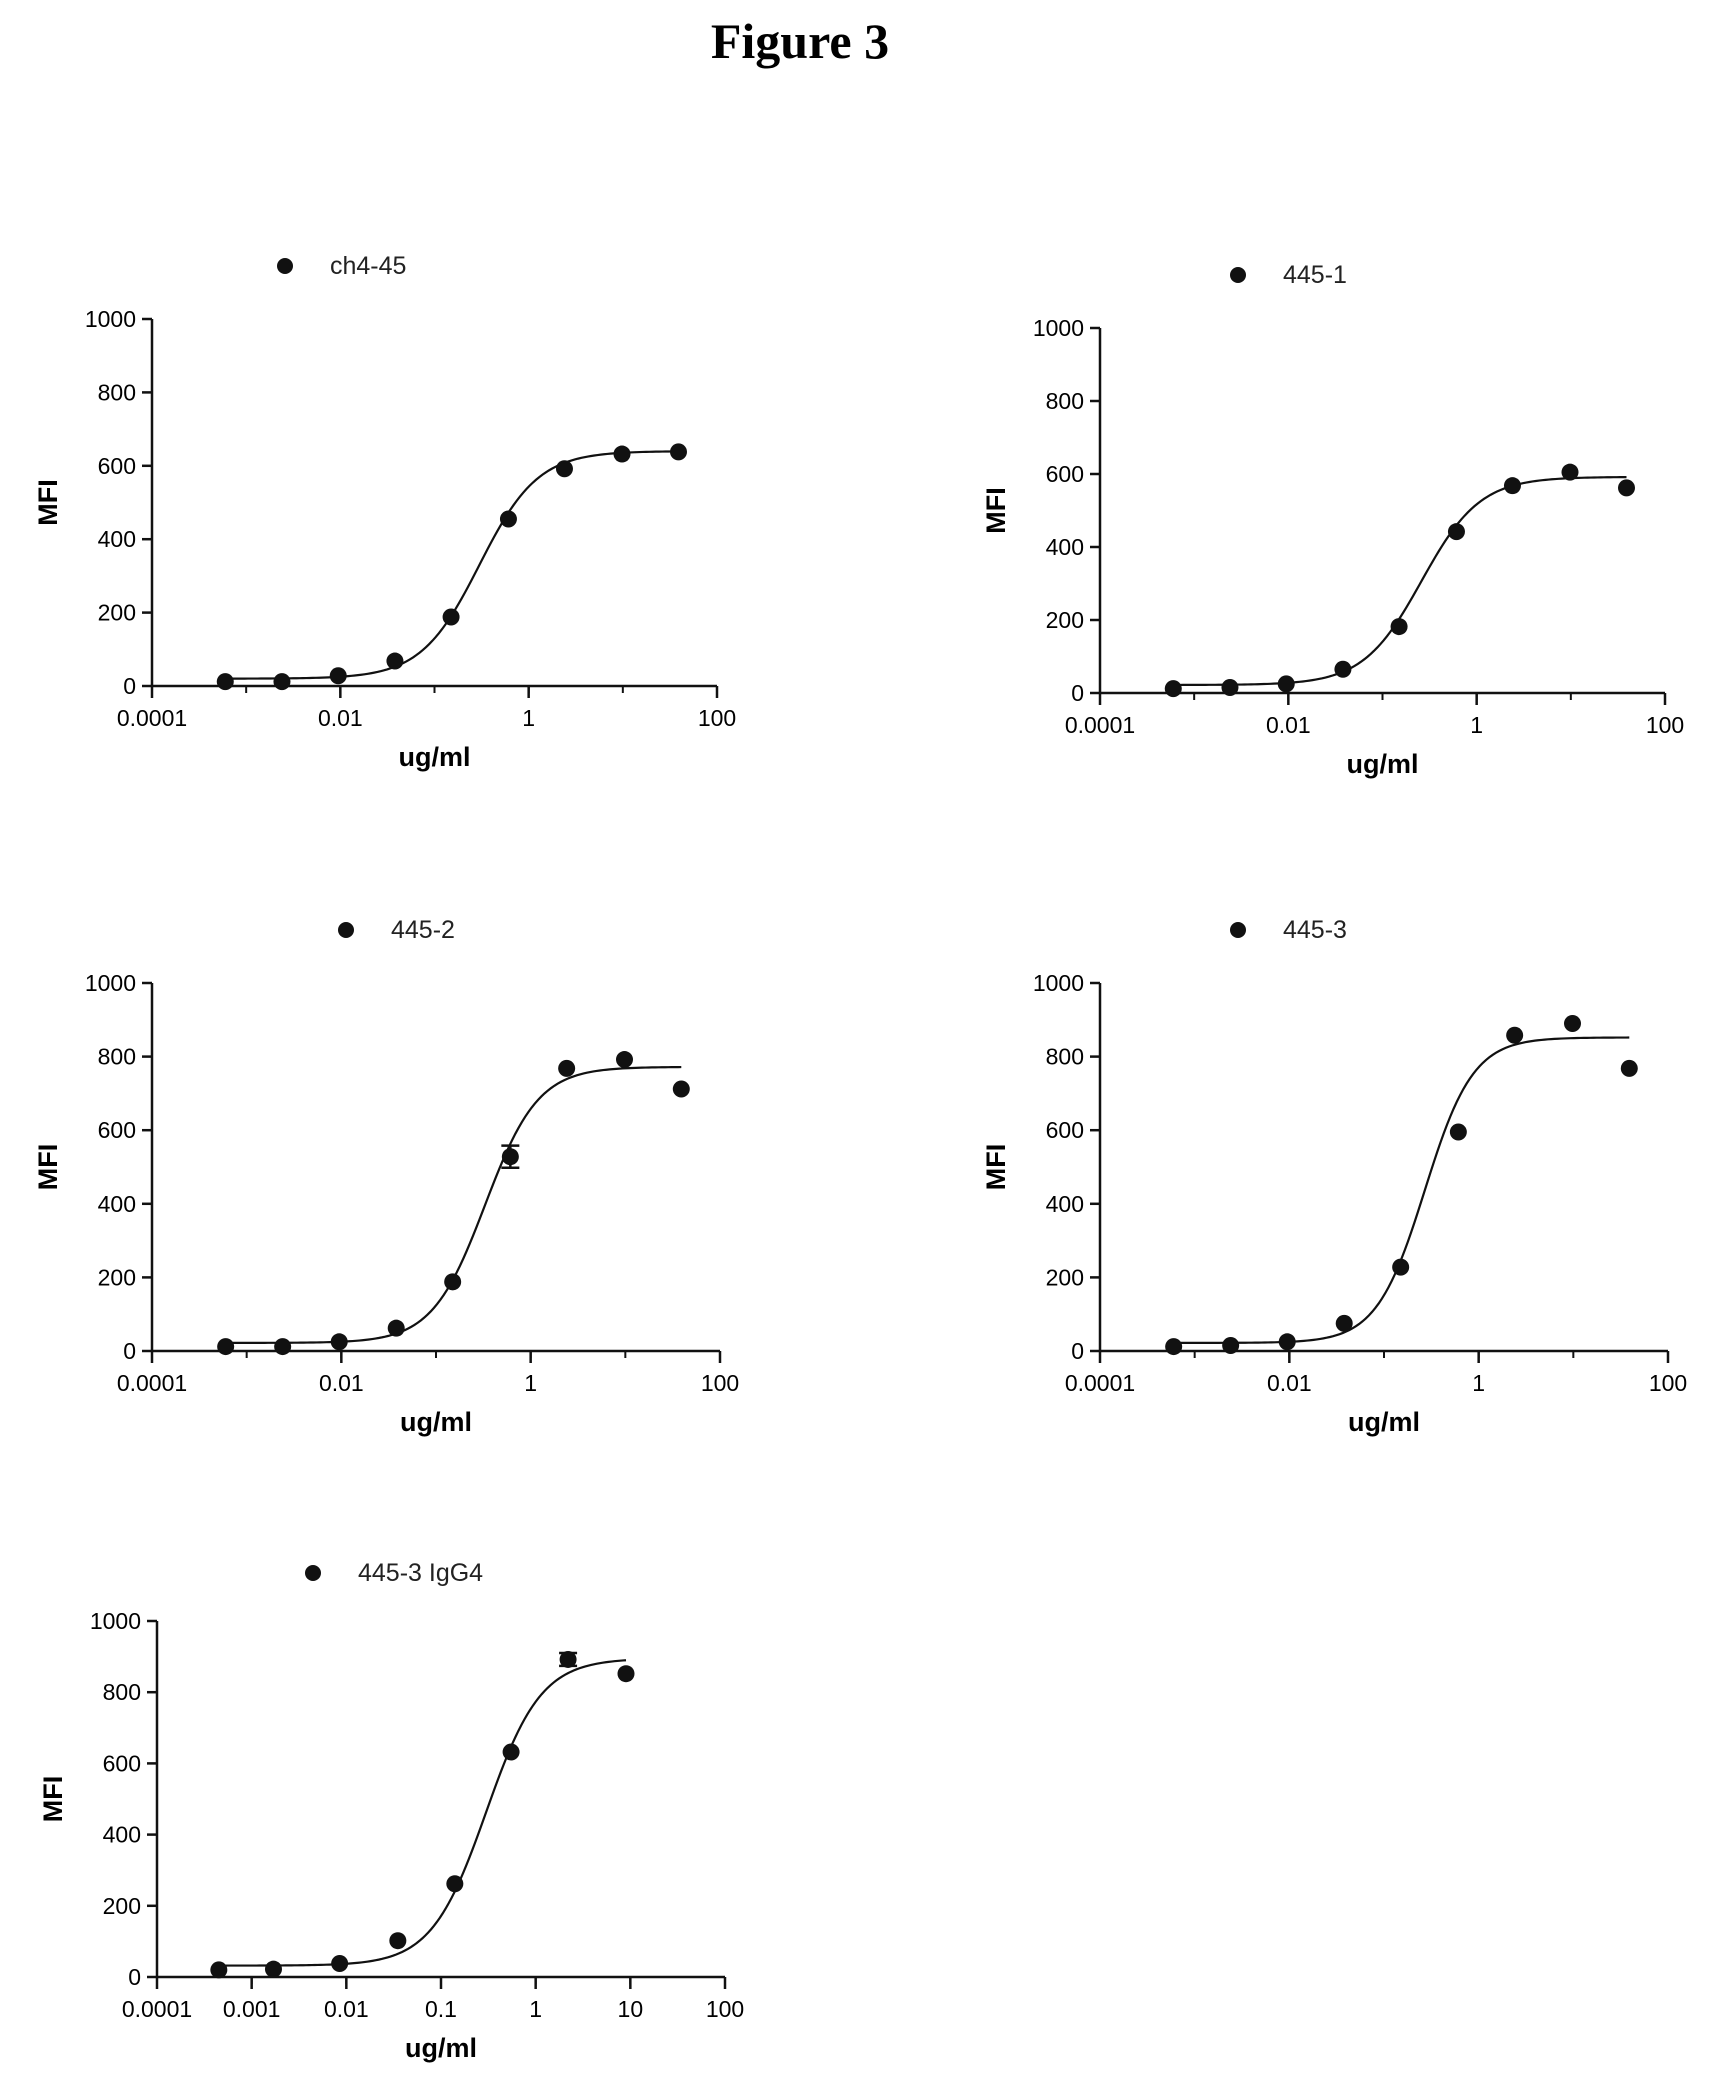  Describe the element at coordinates (129, 1351) in the screenshot. I see `y-tick-label: 0` at that location.